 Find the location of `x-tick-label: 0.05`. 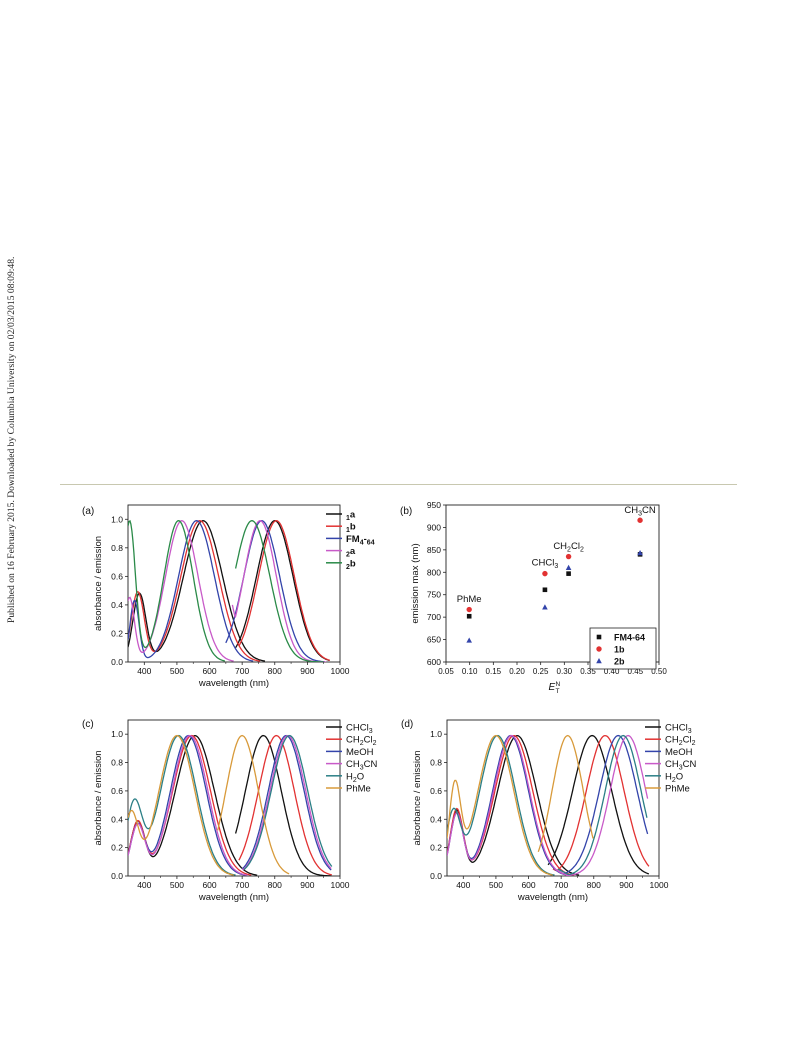

x-tick-label: 0.05 is located at coordinates (446, 671).